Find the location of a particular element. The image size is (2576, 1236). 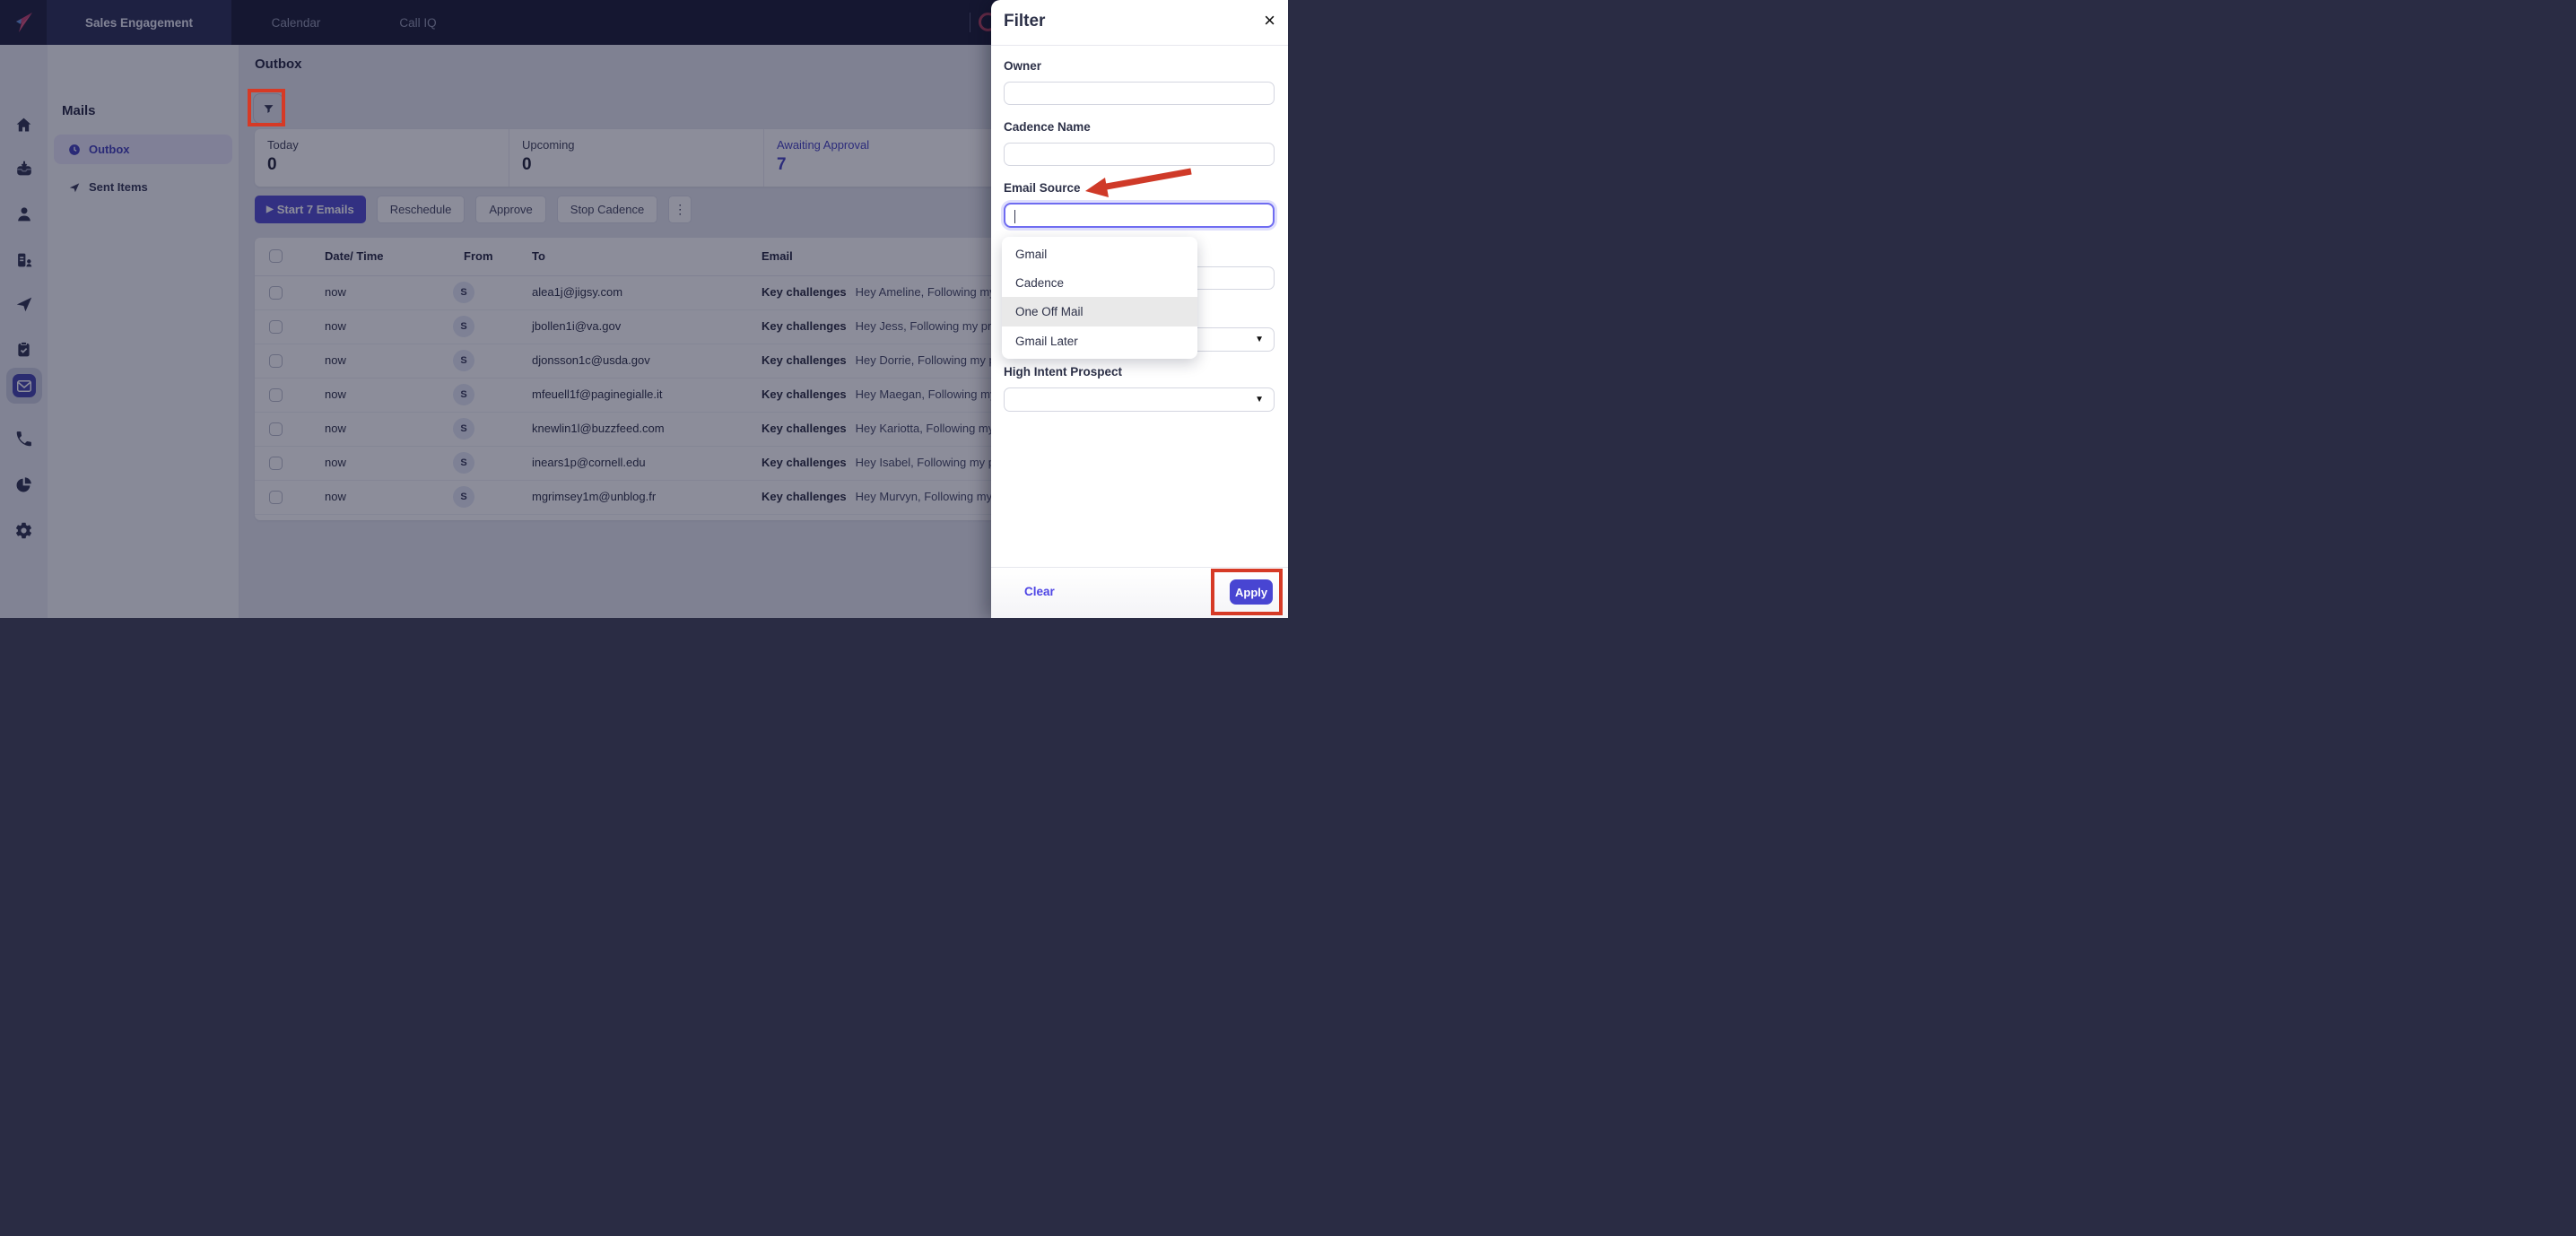

close-icon: × is located at coordinates (1269, 20).